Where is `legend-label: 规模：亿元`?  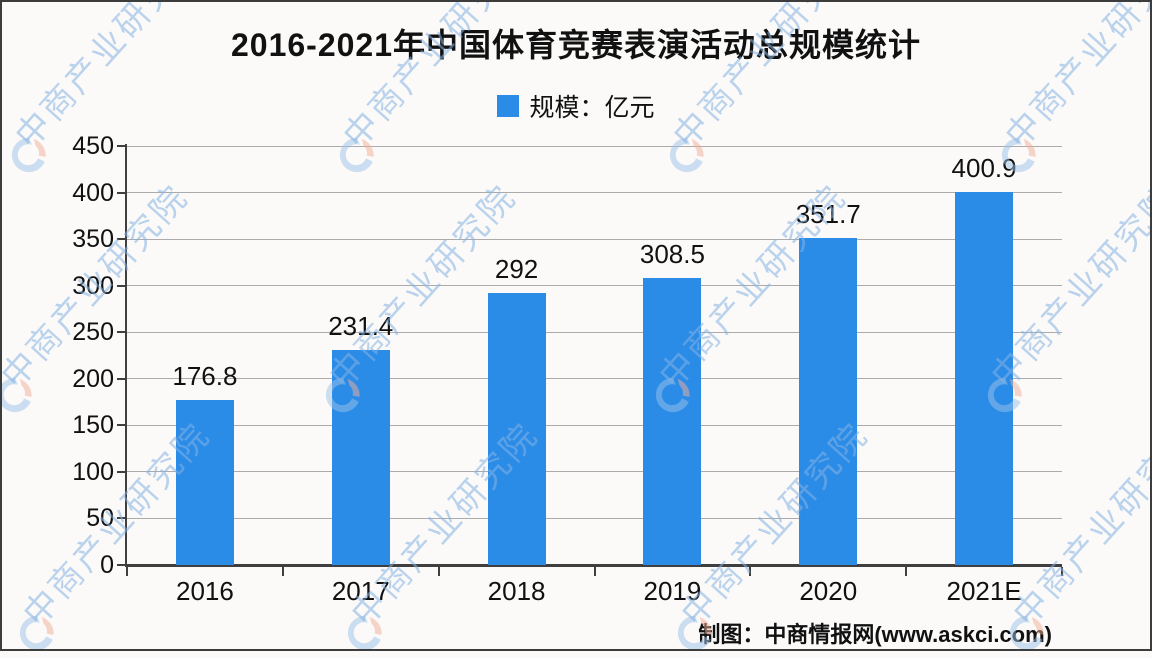
legend-label: 规模：亿元 is located at coordinates (592, 108).